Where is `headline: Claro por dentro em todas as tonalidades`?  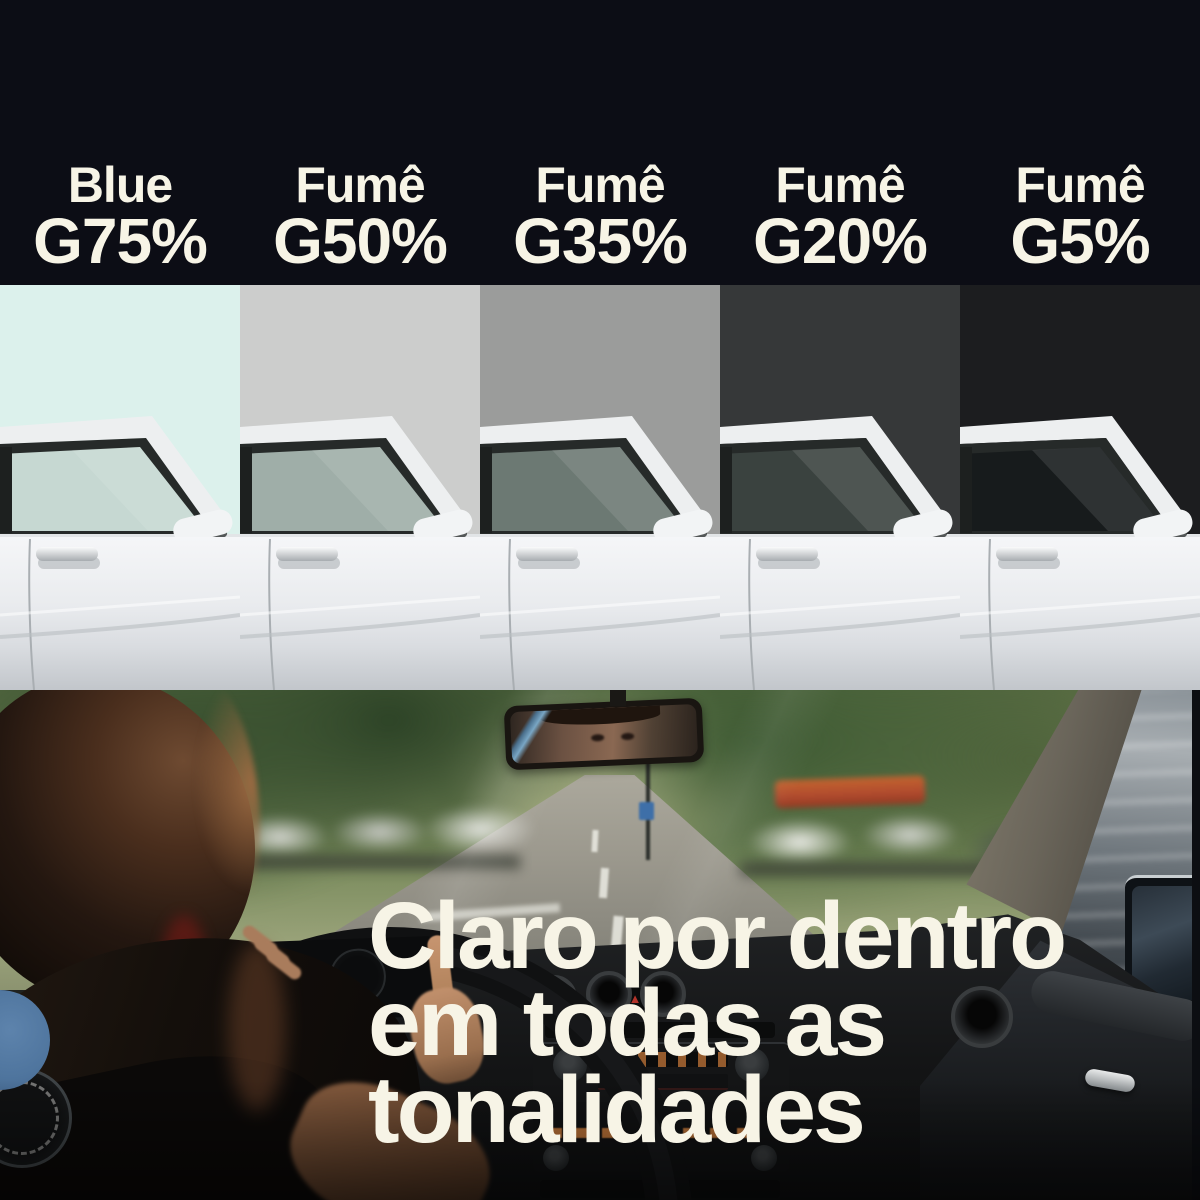 headline: Claro por dentro em todas as tonalidades is located at coordinates (717, 1023).